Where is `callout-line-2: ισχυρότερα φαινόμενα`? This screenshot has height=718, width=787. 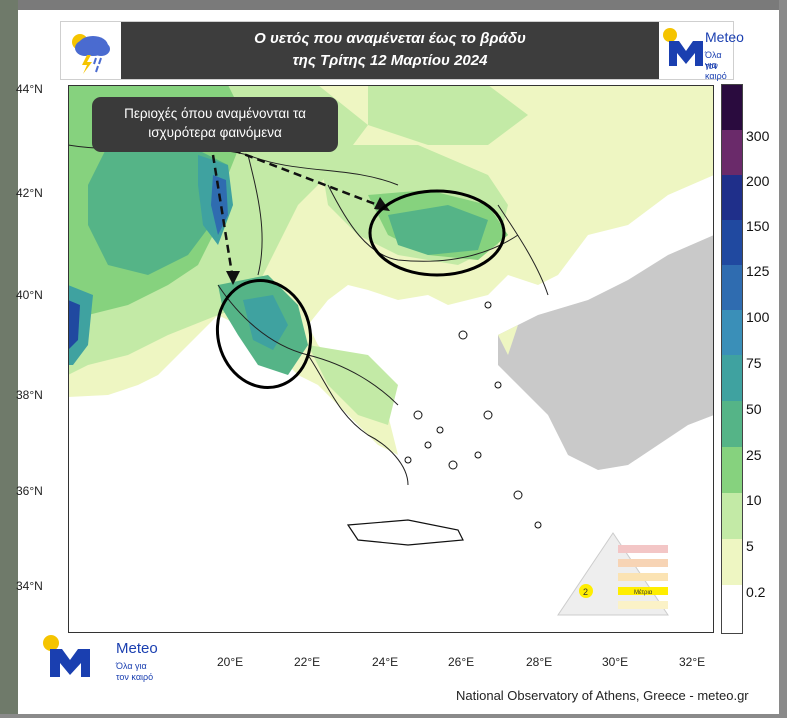
callout-line-2: ισχυρότερα φαινόμενα is located at coordinates (215, 132).